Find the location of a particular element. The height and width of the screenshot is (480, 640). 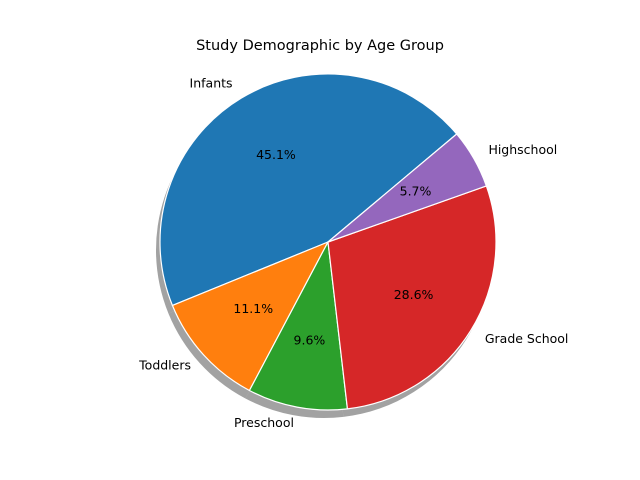

slice-label-grade-school: Grade School is located at coordinates (527, 338).